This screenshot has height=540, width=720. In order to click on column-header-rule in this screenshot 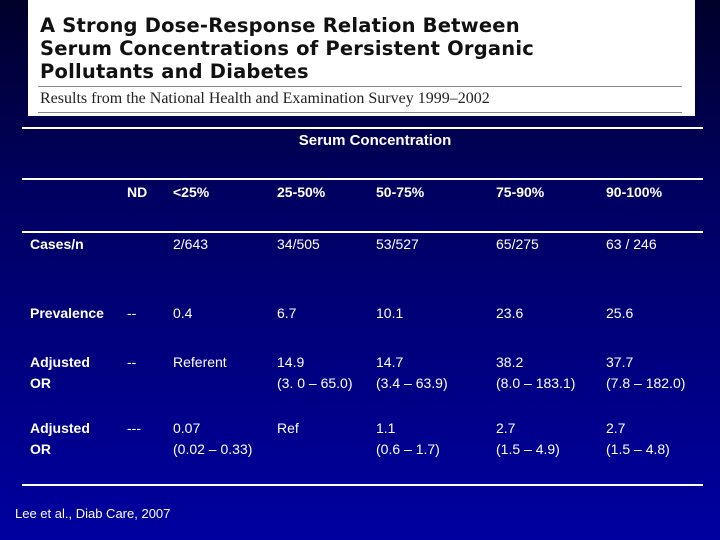, I will do `click(362, 232)`.